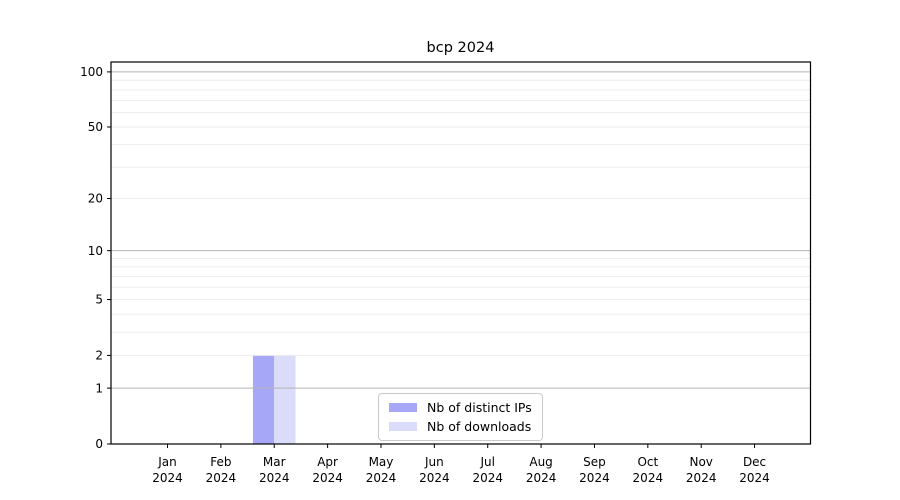 The height and width of the screenshot is (500, 900). Describe the element at coordinates (540, 462) in the screenshot. I see `x-tick-label-aug-2024: Aug` at that location.